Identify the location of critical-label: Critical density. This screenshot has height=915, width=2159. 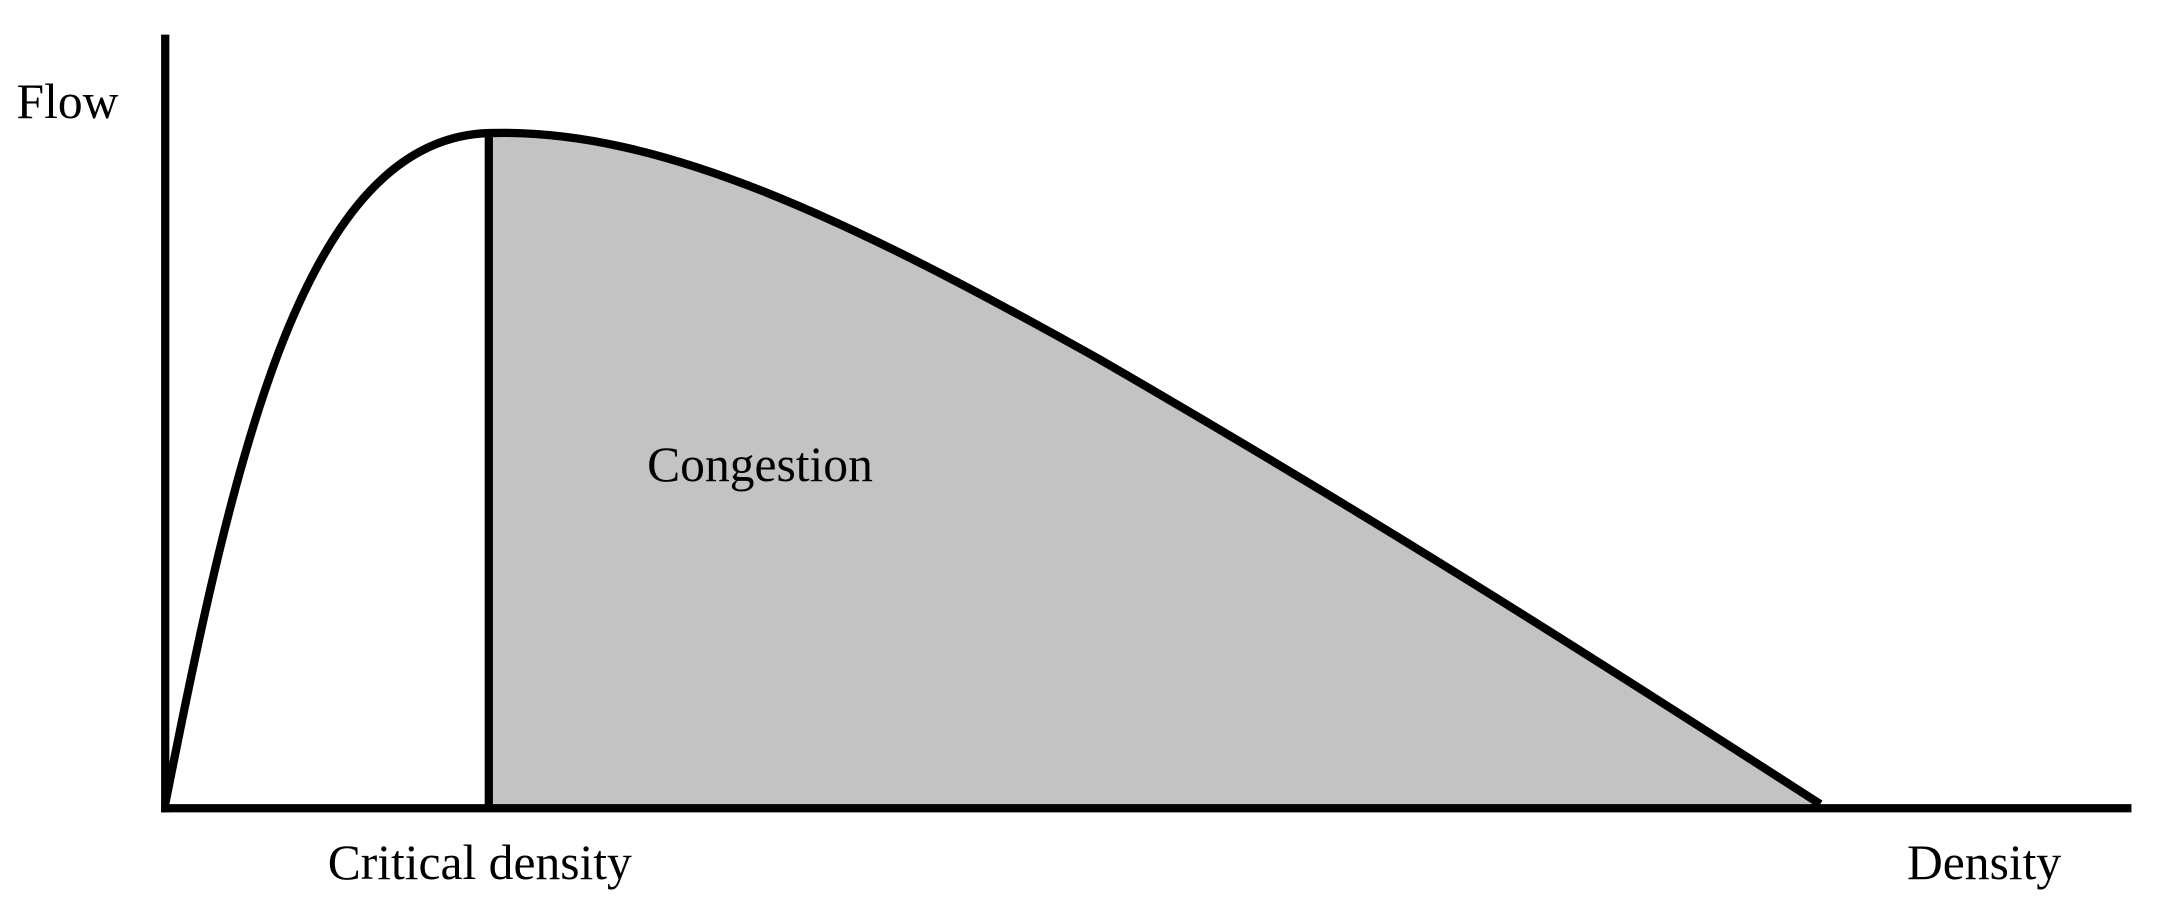
(480, 862).